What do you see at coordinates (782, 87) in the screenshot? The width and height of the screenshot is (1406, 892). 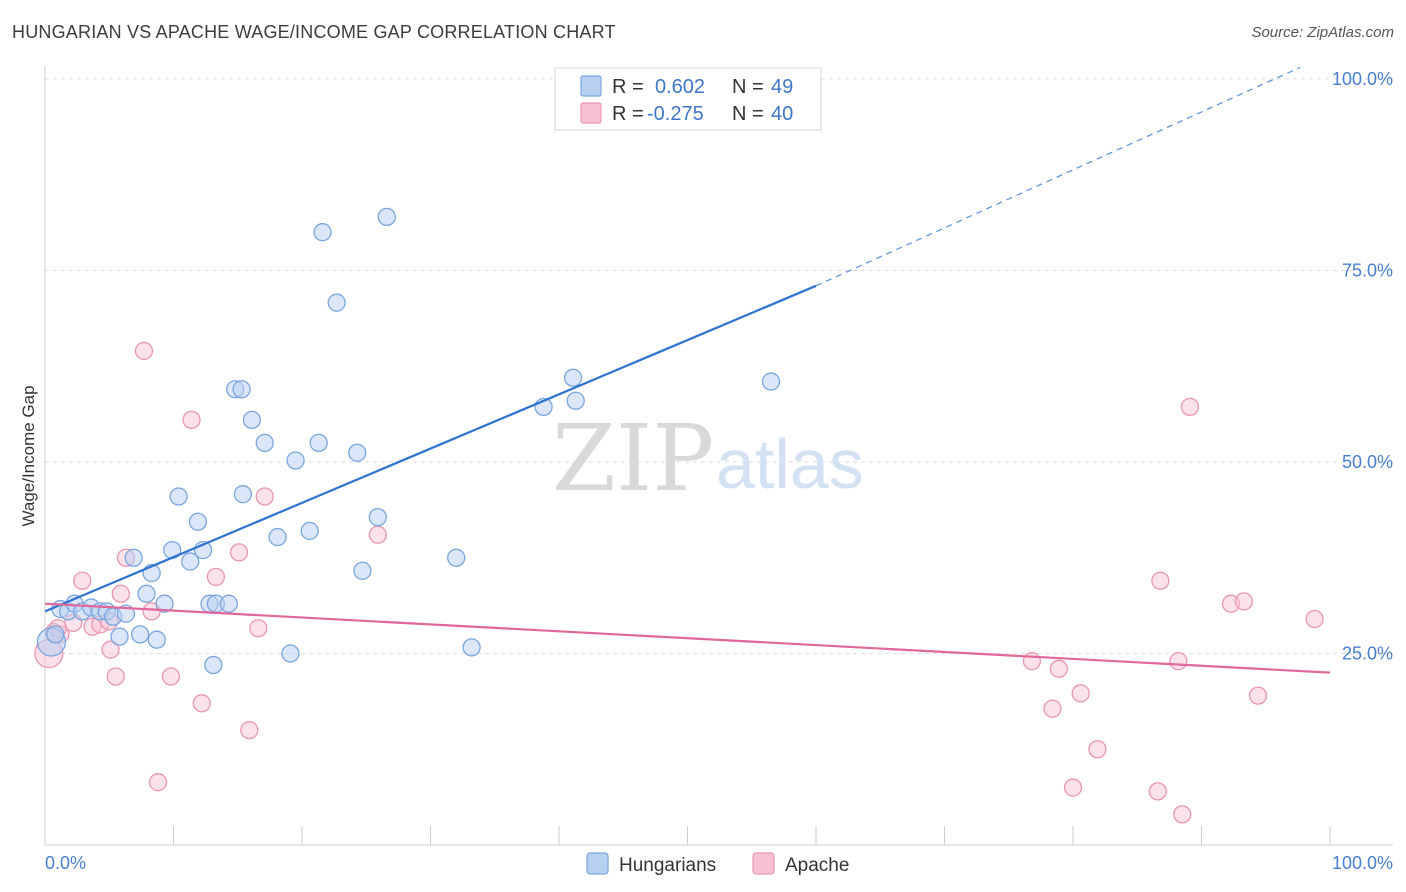 I see `legend-n-value-hungarians: 49` at bounding box center [782, 87].